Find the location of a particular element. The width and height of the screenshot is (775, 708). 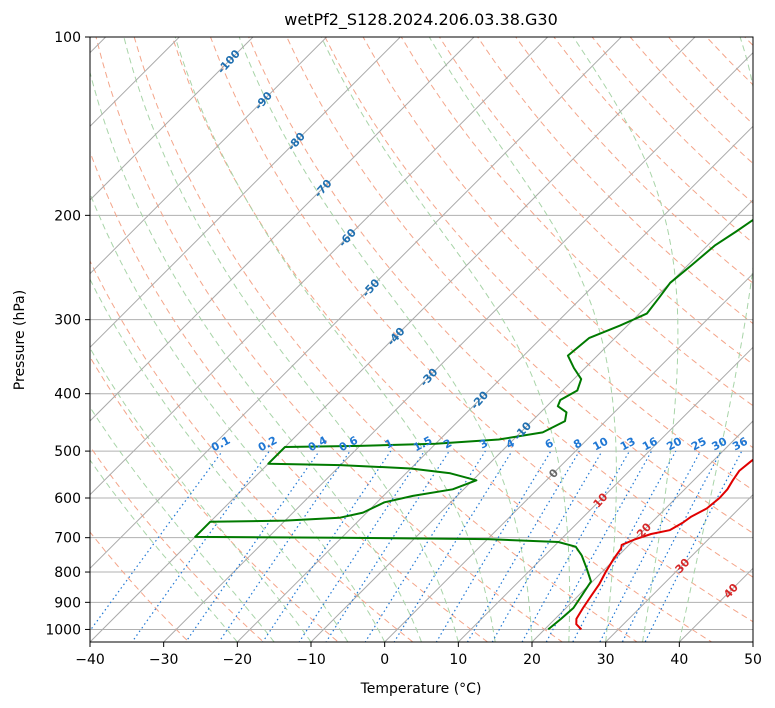

y-tick-label: 900 is located at coordinates (67, 603).